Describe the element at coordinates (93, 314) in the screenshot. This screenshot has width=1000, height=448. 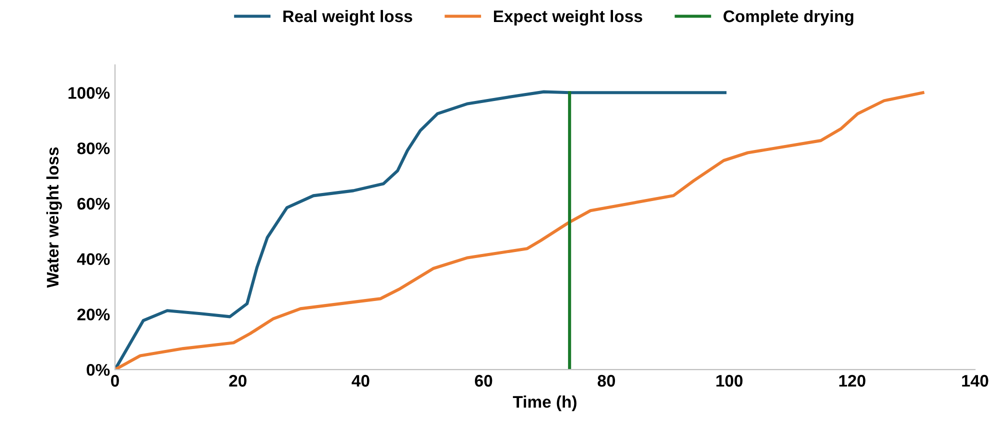
I see `y-tick-label: 20%` at that location.